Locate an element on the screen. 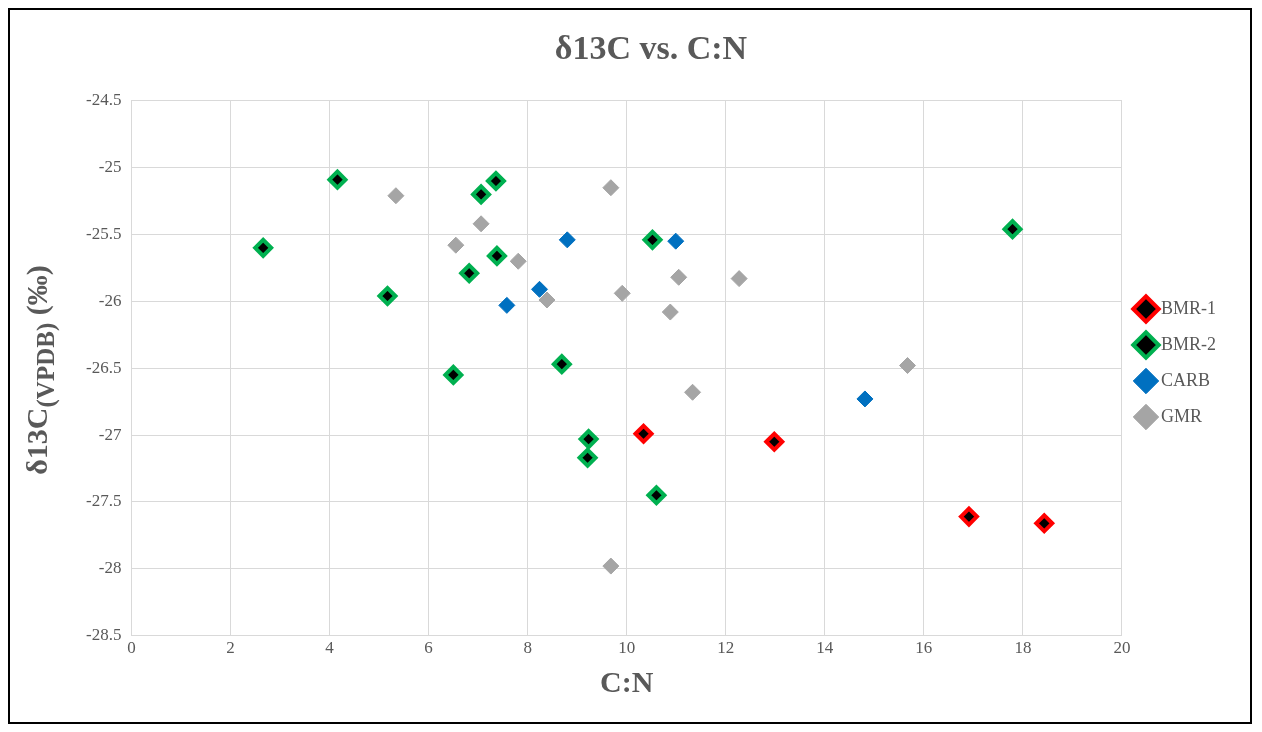  x-tick-label: 0 is located at coordinates (131, 648).